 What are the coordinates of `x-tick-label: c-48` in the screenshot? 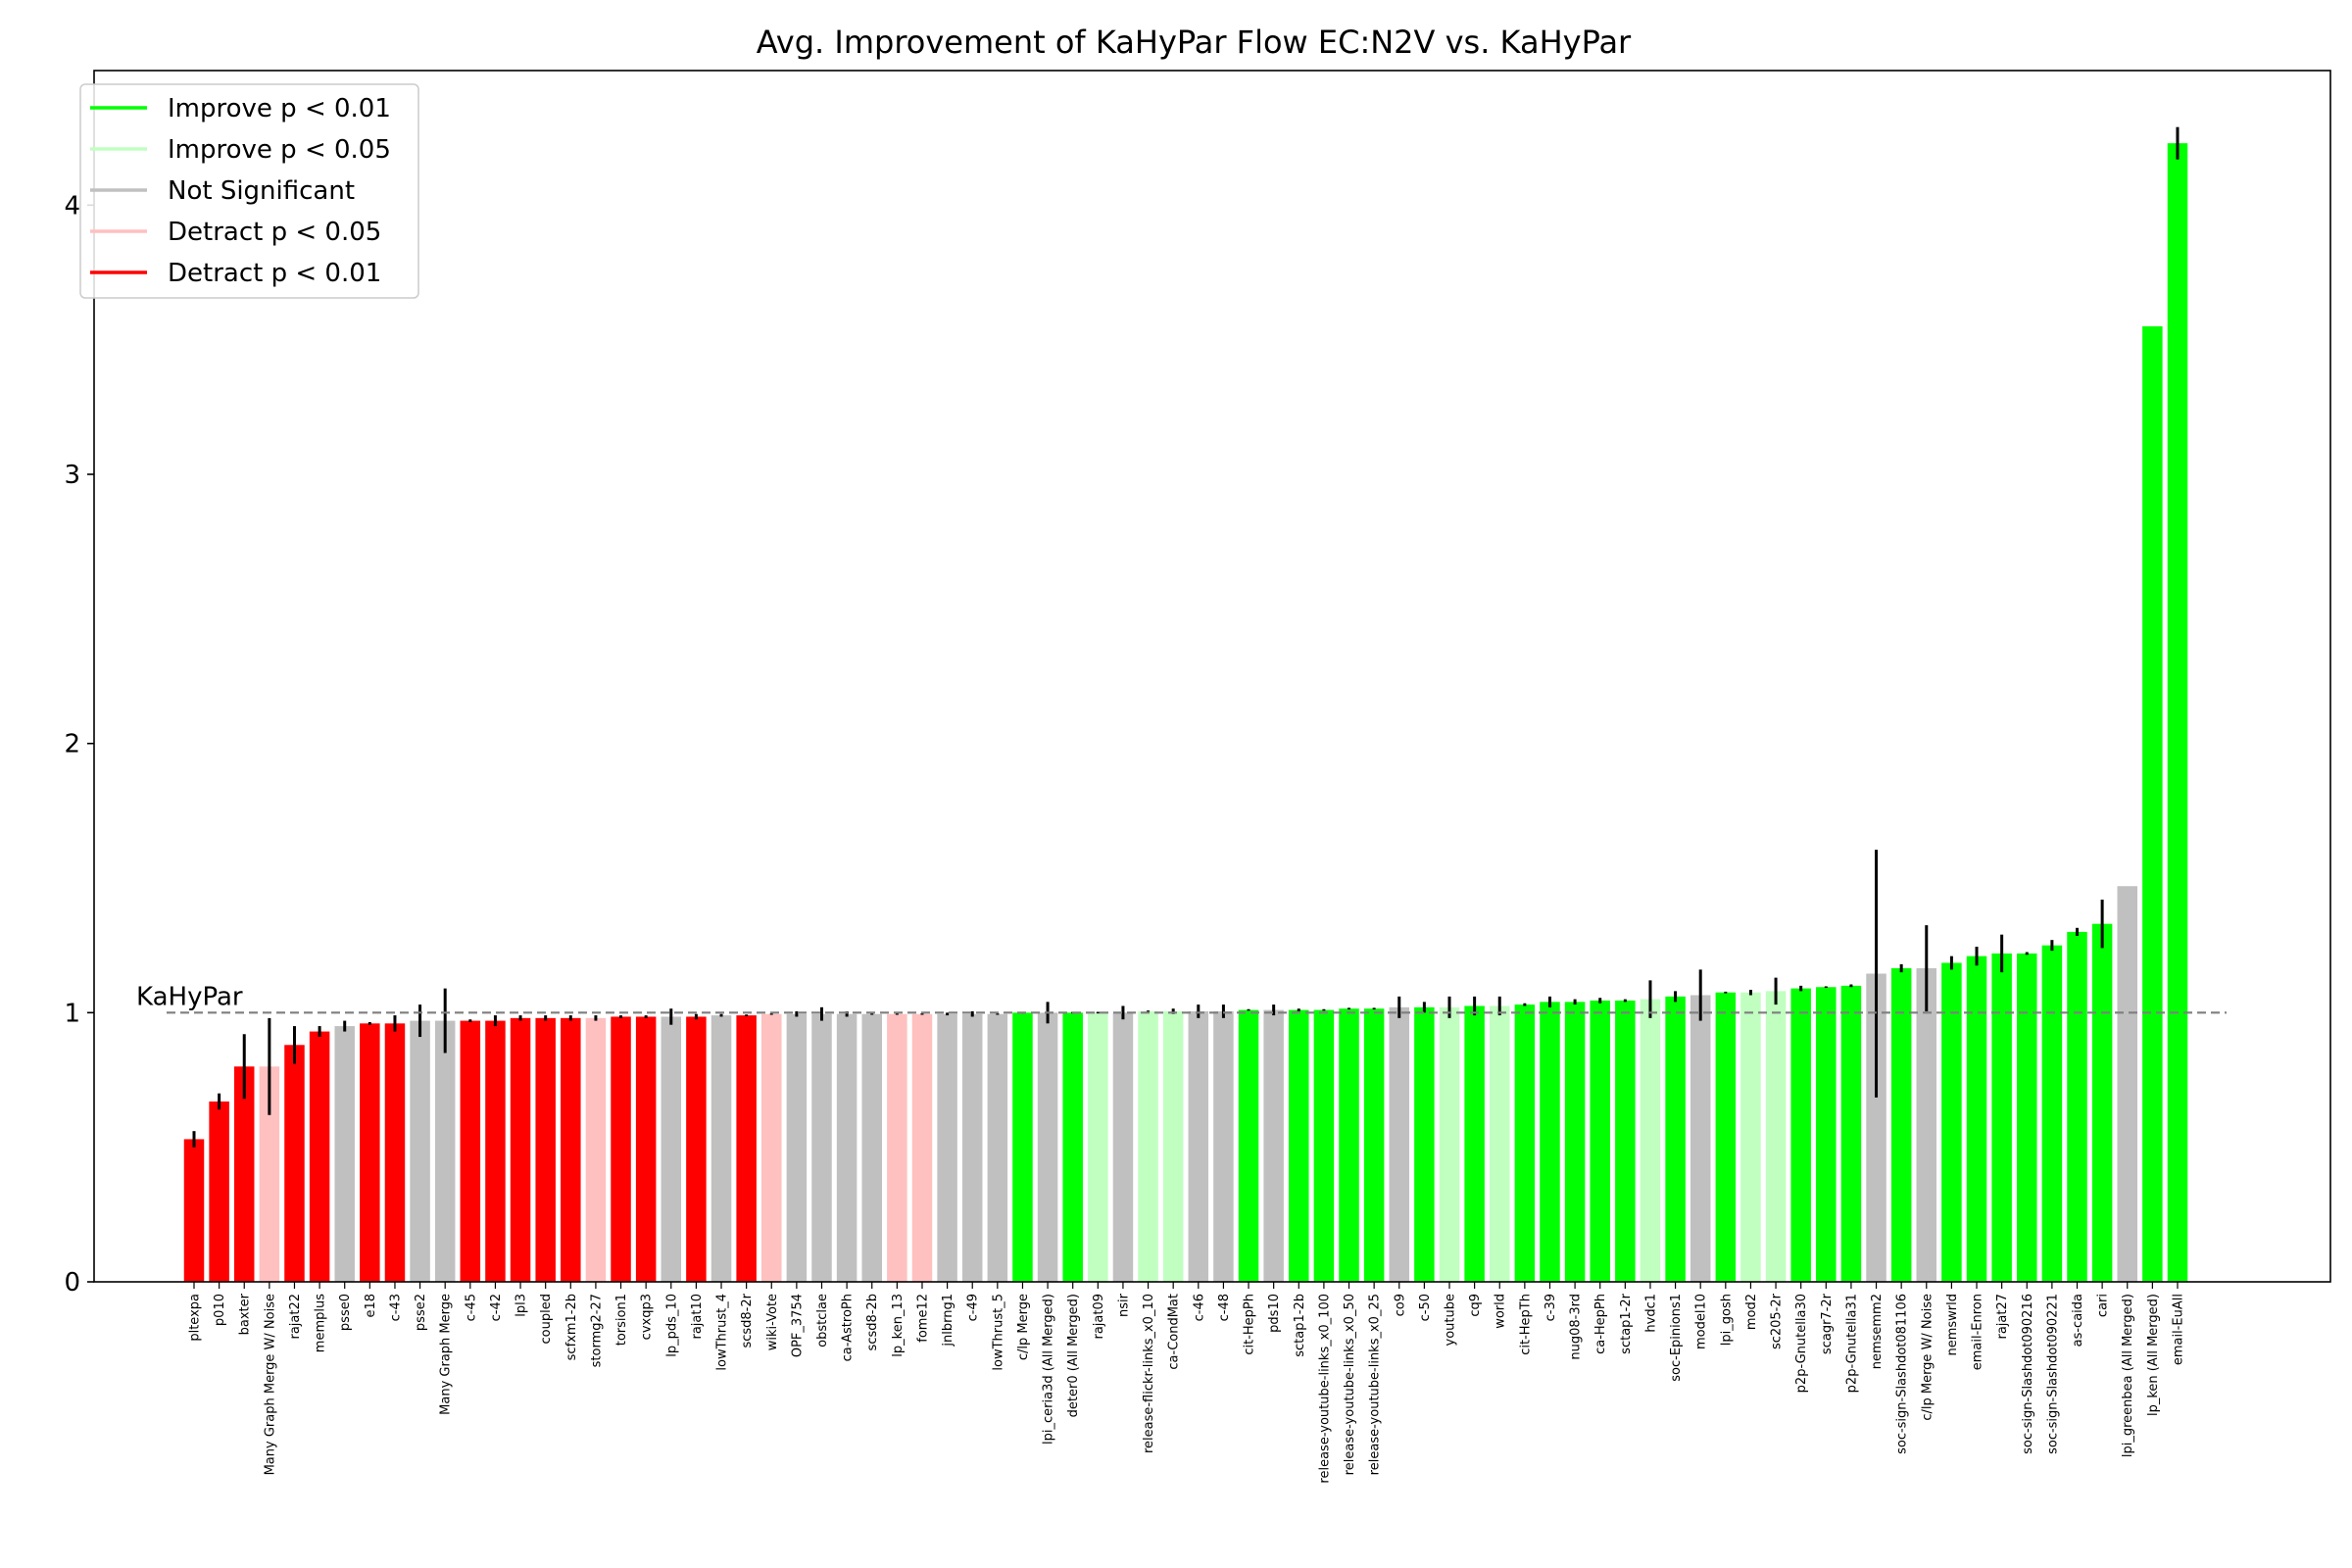 It's located at (1224, 1307).